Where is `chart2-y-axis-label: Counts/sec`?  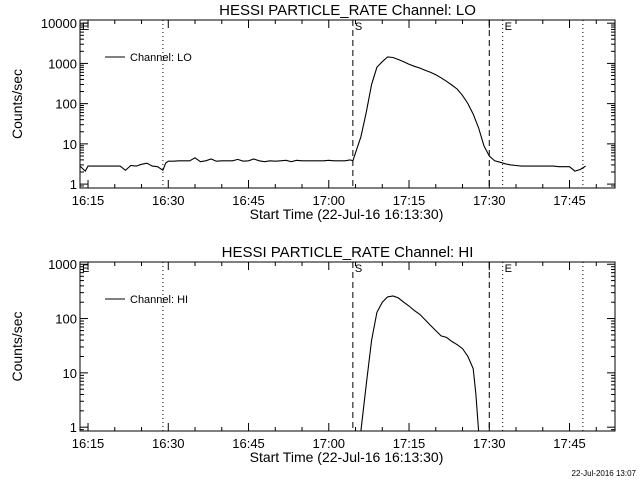 chart2-y-axis-label: Counts/sec is located at coordinates (17, 346).